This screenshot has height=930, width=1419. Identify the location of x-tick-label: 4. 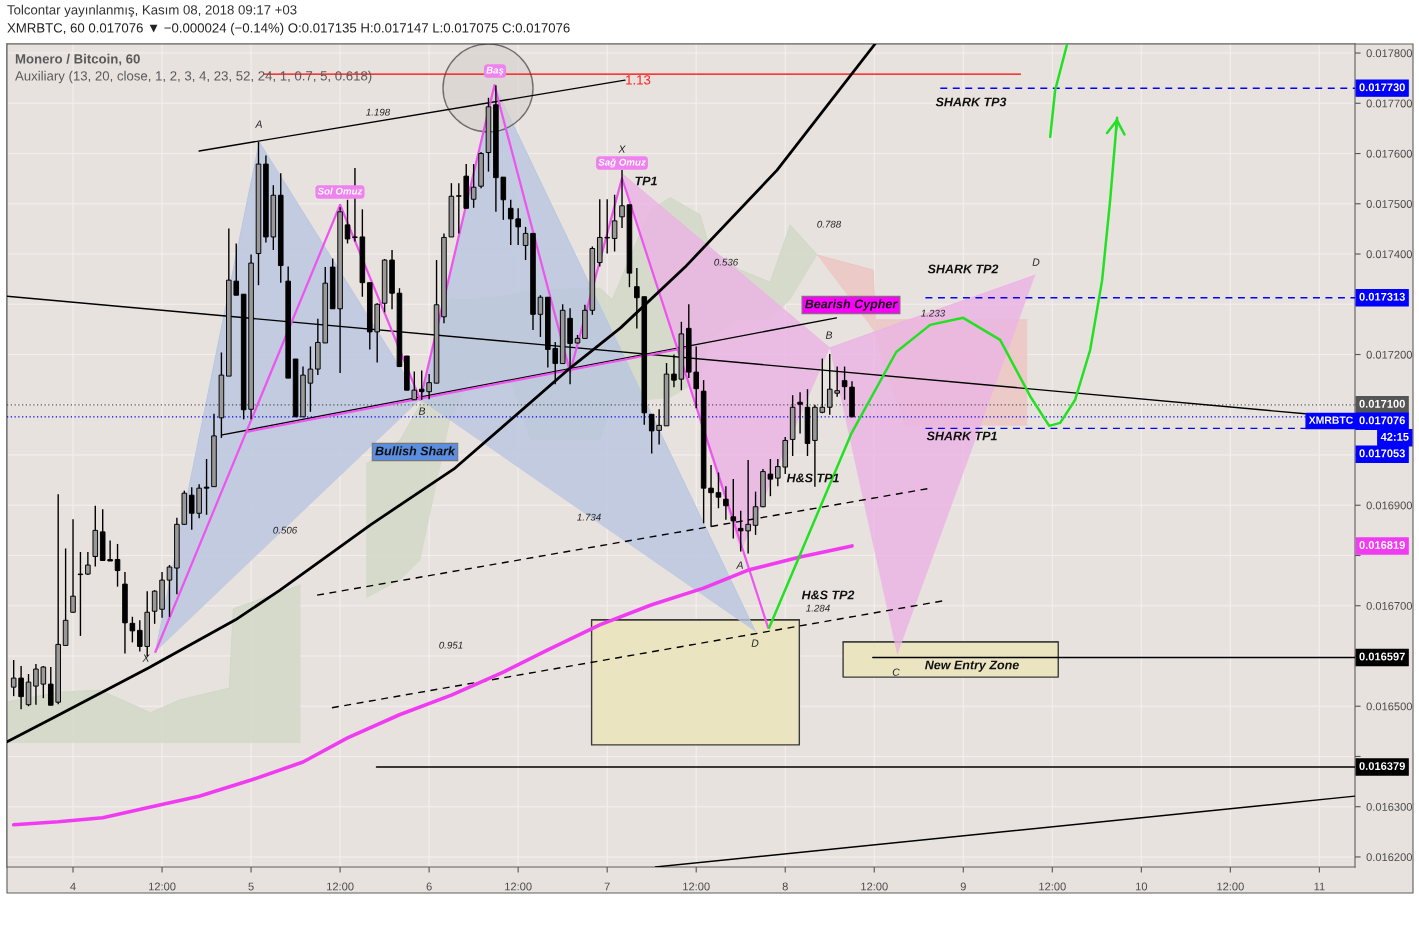
(73, 886).